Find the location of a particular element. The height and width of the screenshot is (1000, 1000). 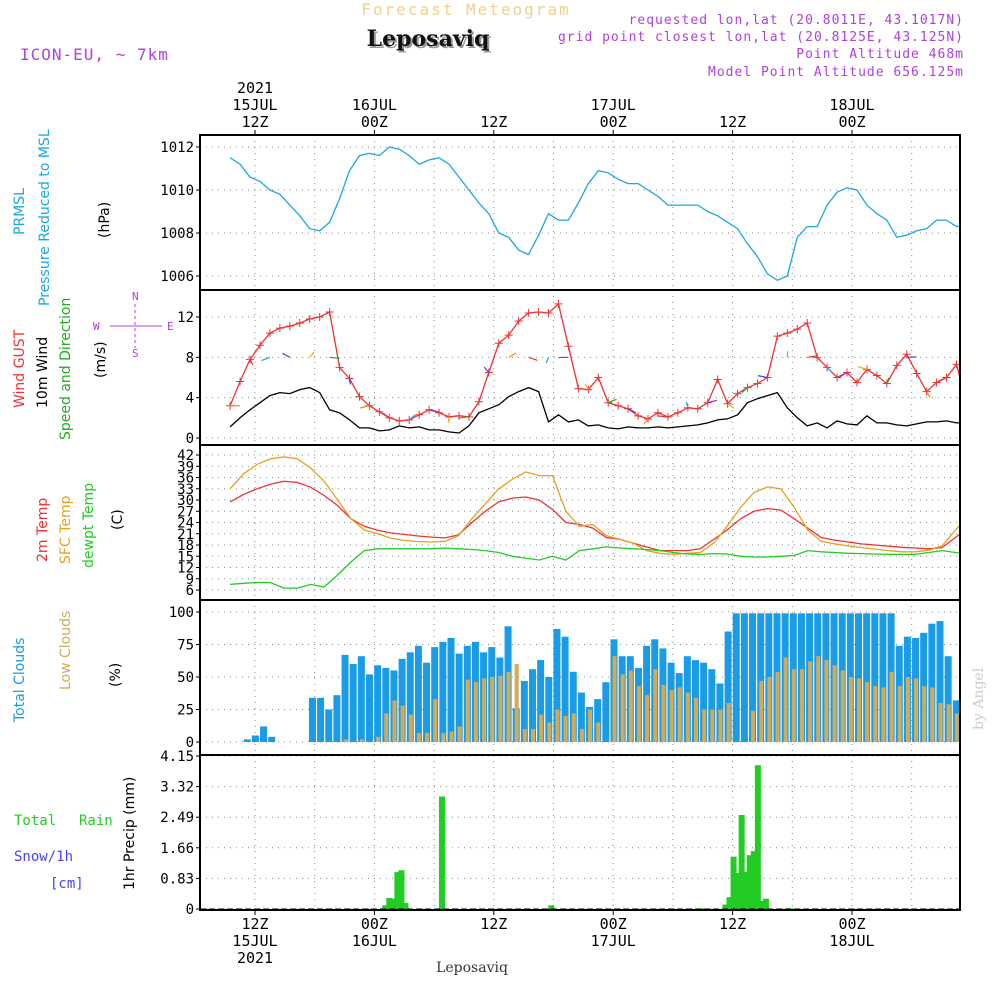

precip-snow-unit: [cm] is located at coordinates (67, 884).